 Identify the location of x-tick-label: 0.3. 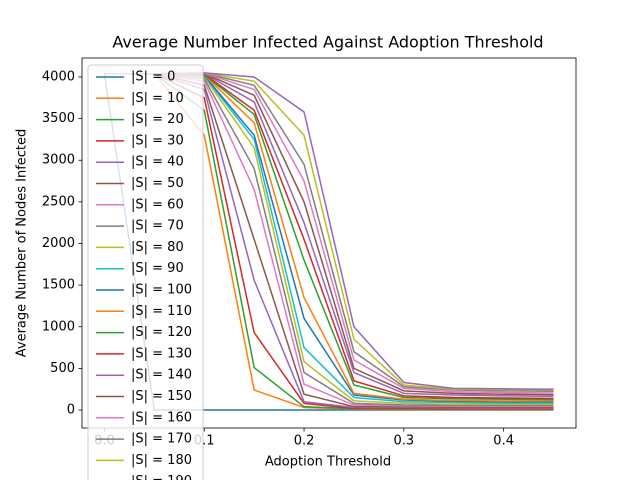
(404, 441).